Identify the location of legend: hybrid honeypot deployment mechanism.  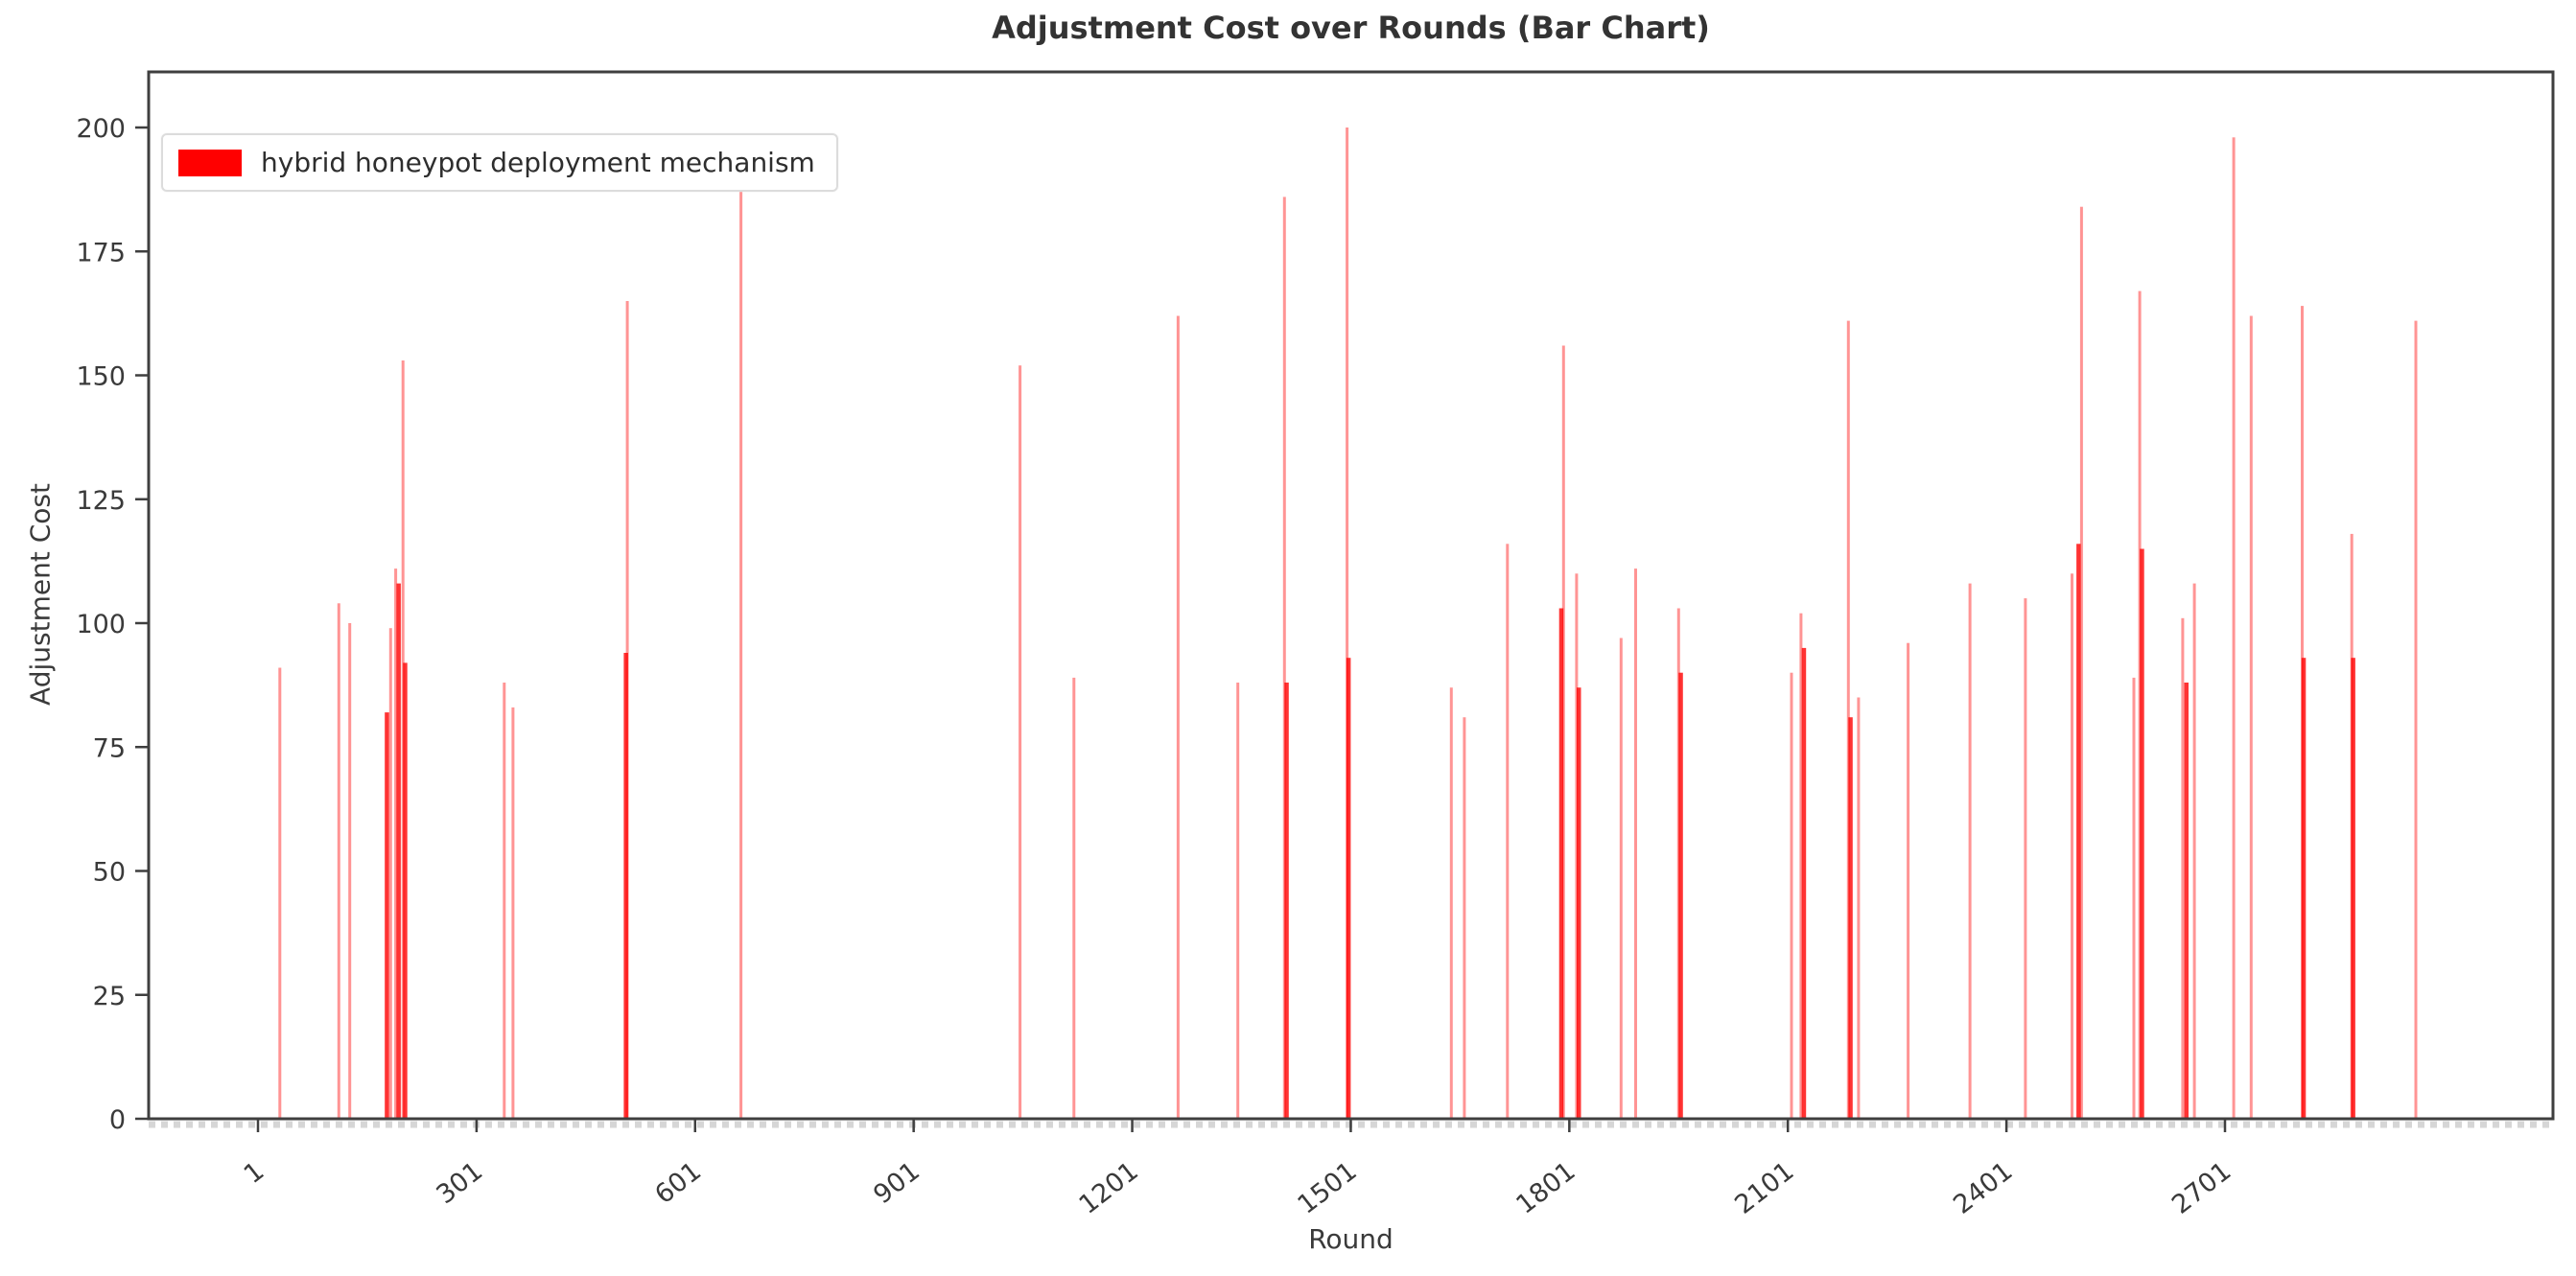
(499, 162).